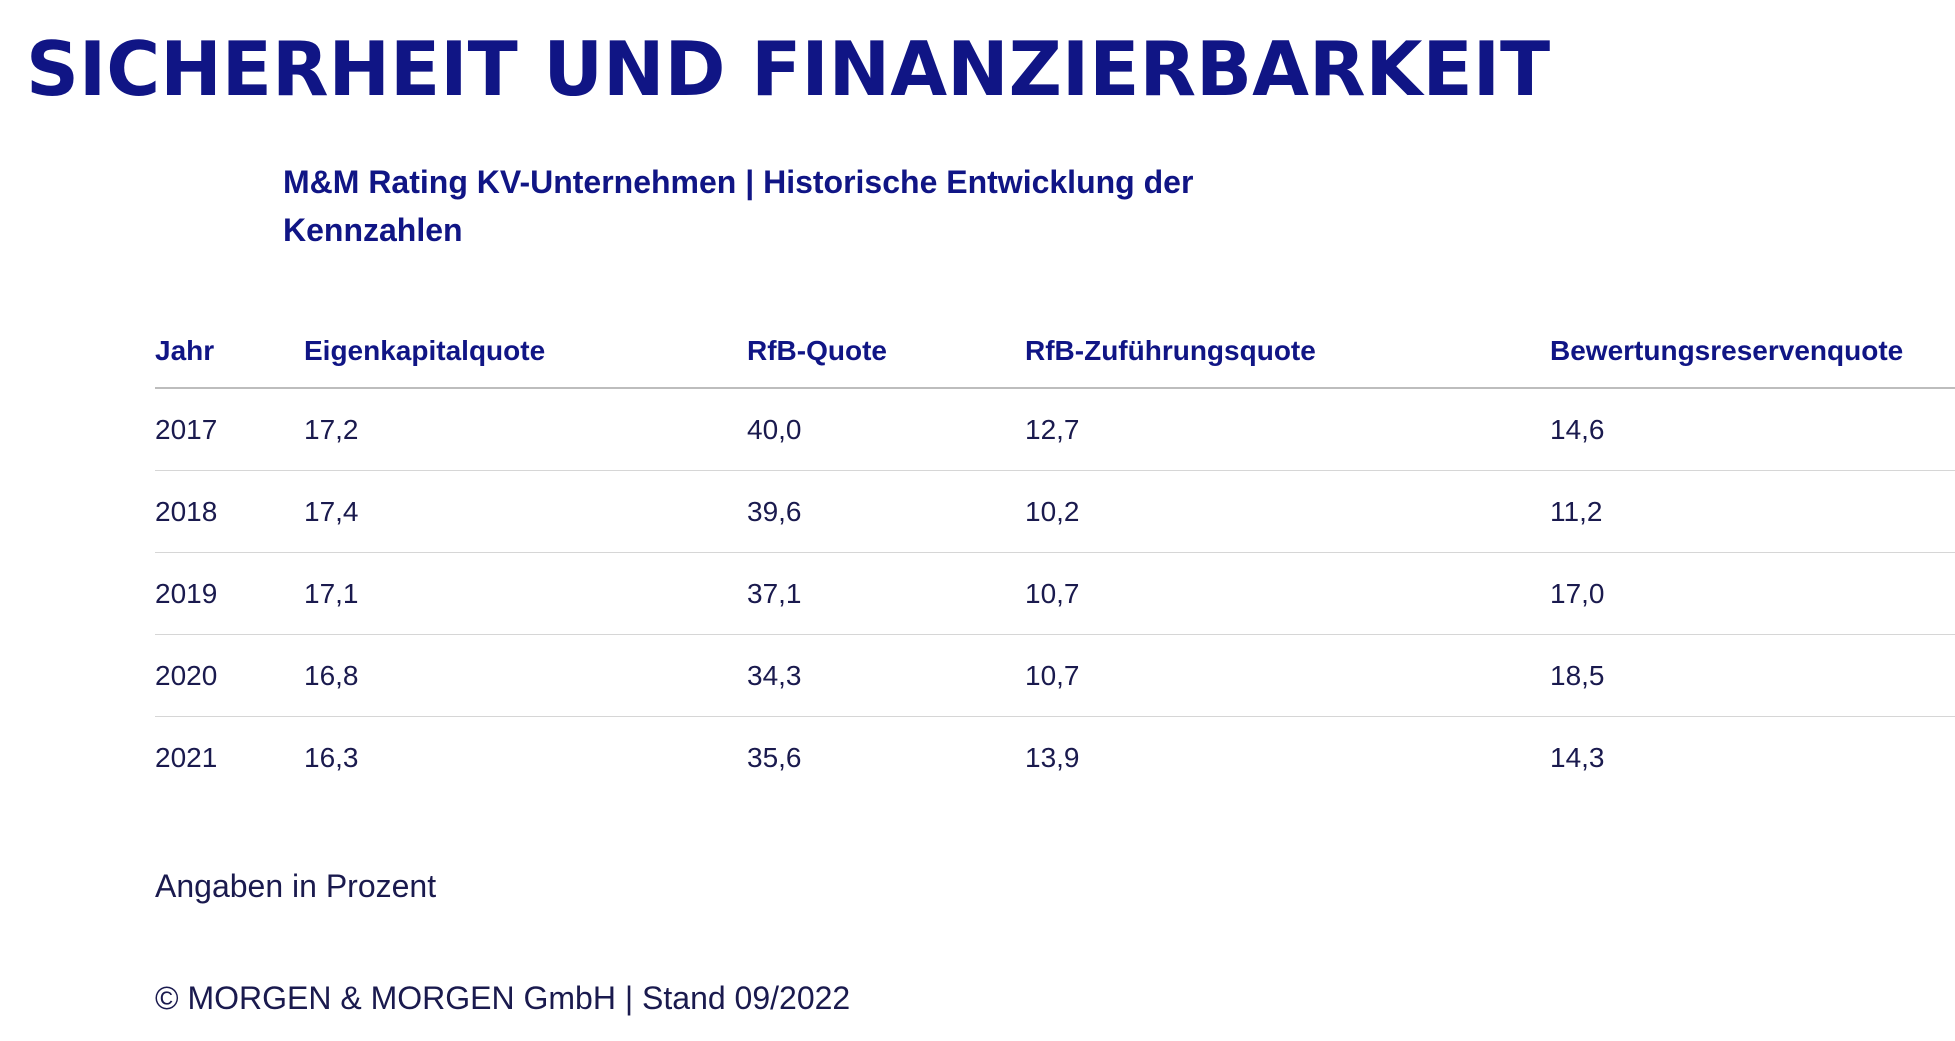 The width and height of the screenshot is (1955, 1041). What do you see at coordinates (296, 886) in the screenshot?
I see `unit-note: Angaben in Prozent` at bounding box center [296, 886].